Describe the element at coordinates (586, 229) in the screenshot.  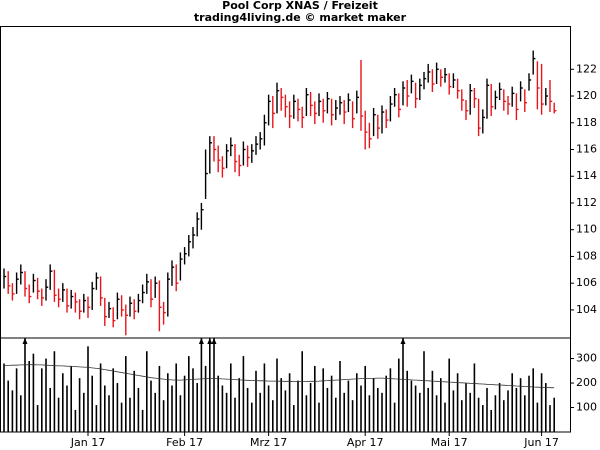
I see `y-tick-label: 110` at that location.